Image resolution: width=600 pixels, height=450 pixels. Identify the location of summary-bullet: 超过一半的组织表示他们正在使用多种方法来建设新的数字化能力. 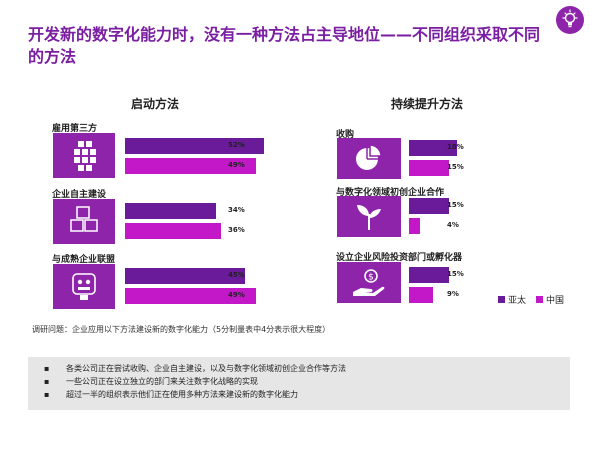
(299, 394).